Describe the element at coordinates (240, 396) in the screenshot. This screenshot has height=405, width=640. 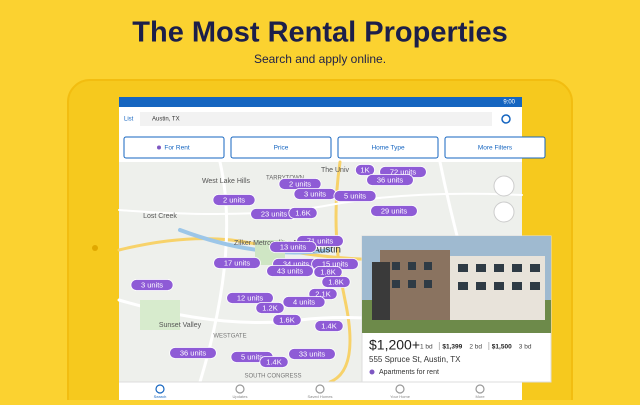
I see `nav-label: Updates` at that location.